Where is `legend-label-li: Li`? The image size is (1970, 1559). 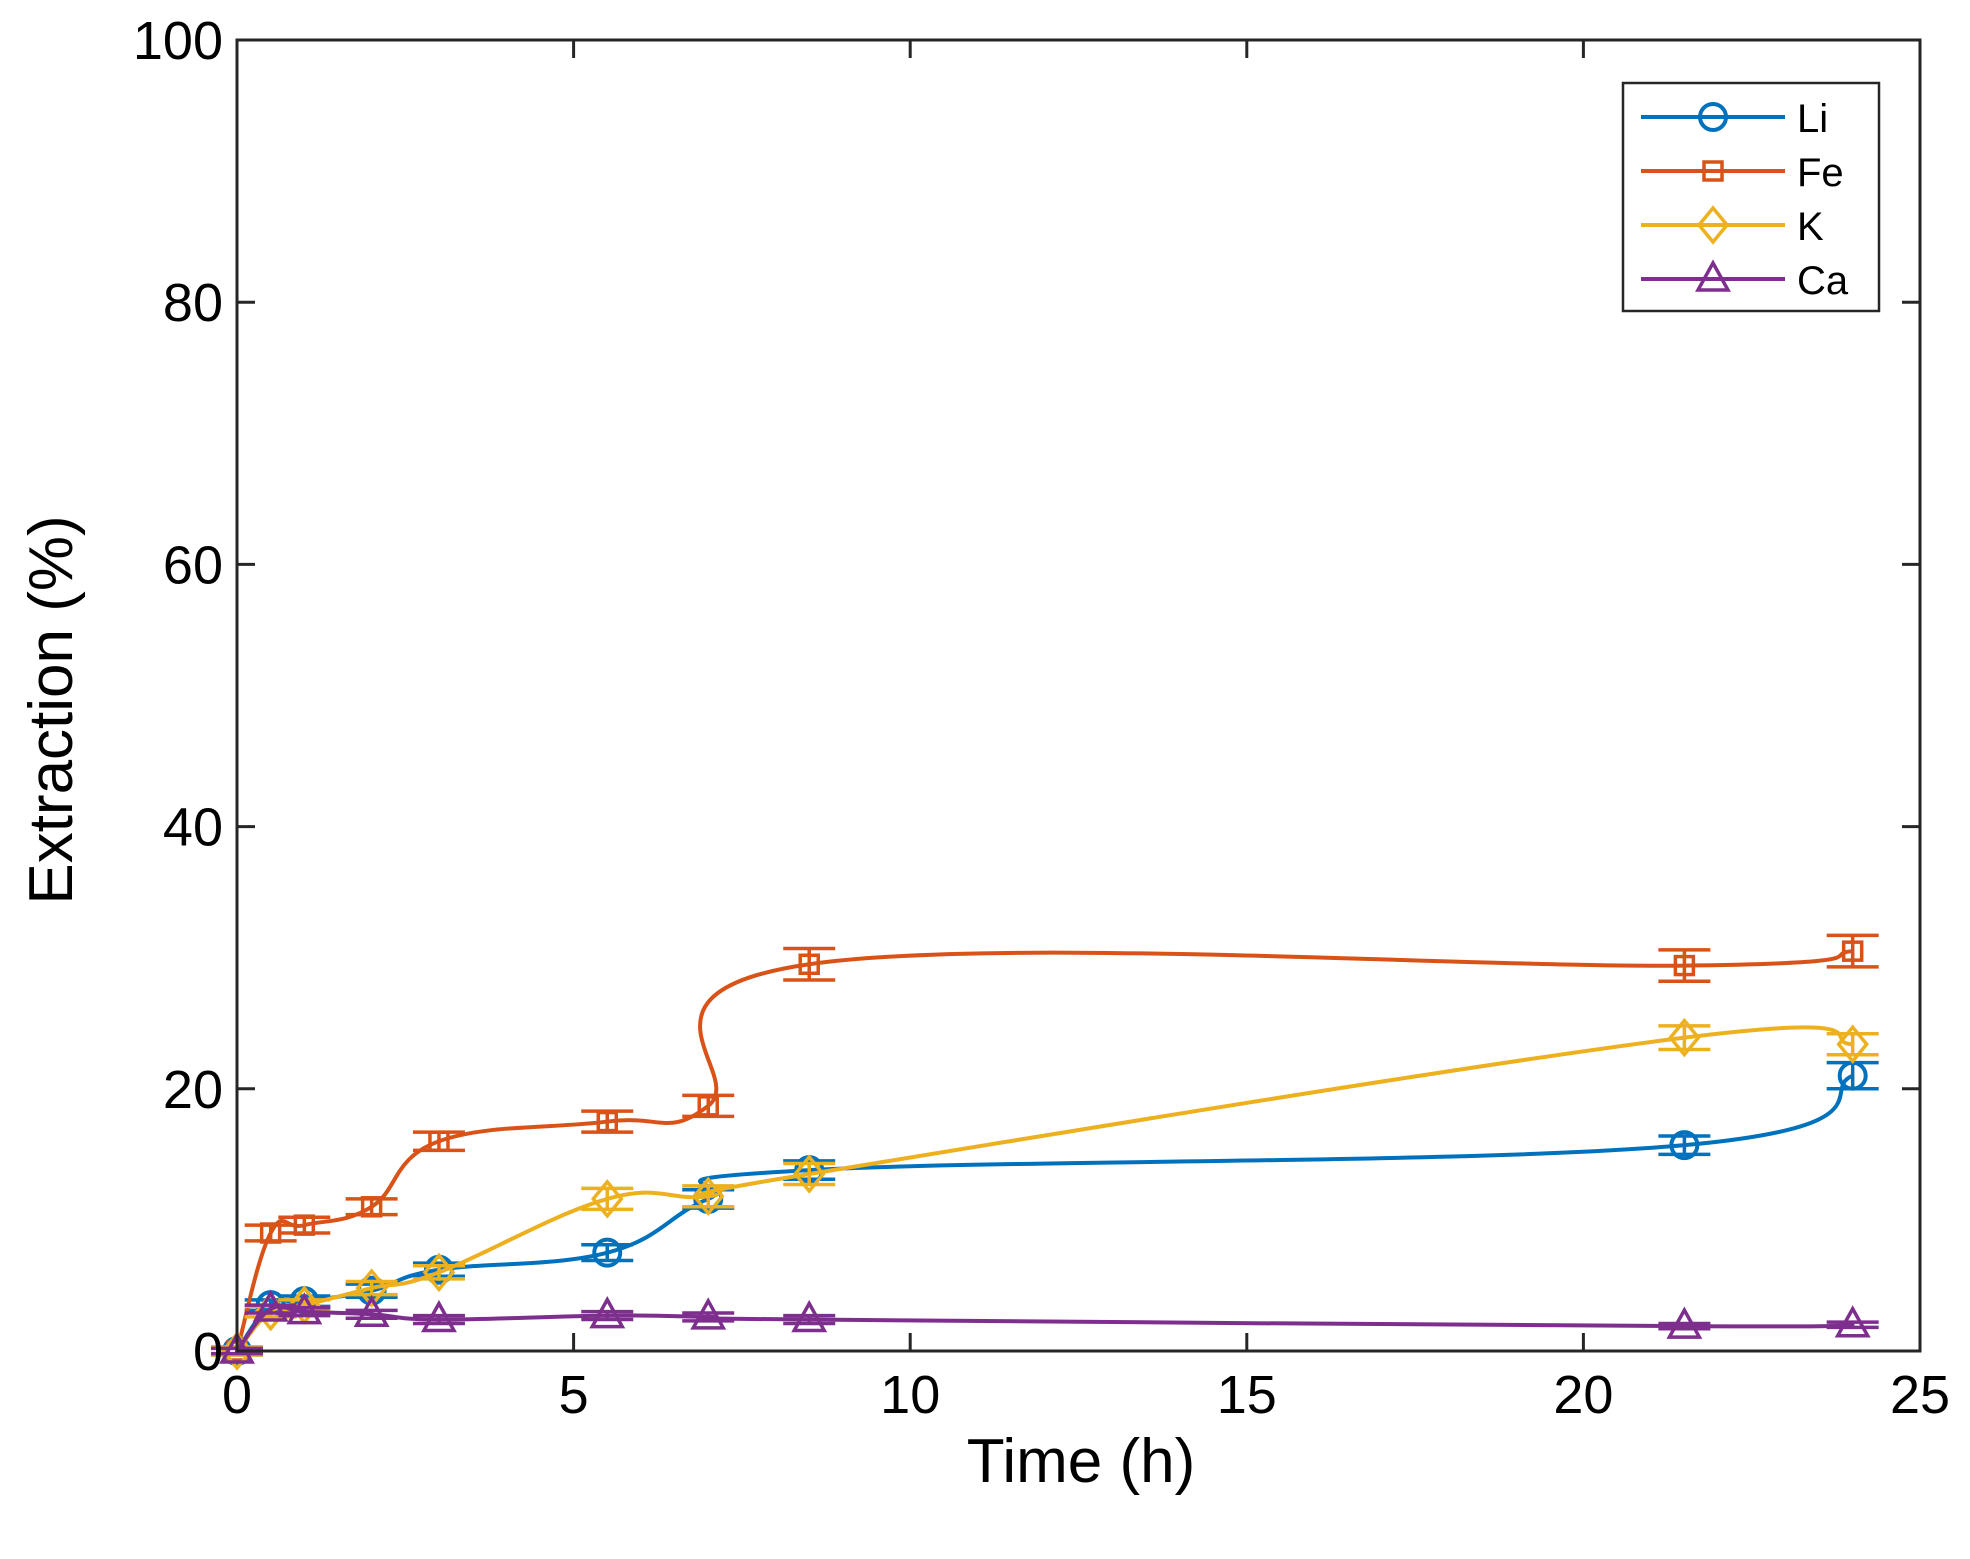
legend-label-li: Li is located at coordinates (1812, 119).